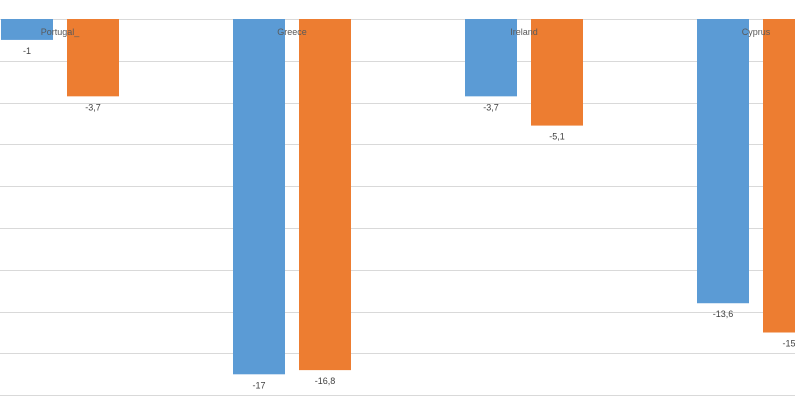  I want to click on category-label: Cyprus, so click(756, 32).